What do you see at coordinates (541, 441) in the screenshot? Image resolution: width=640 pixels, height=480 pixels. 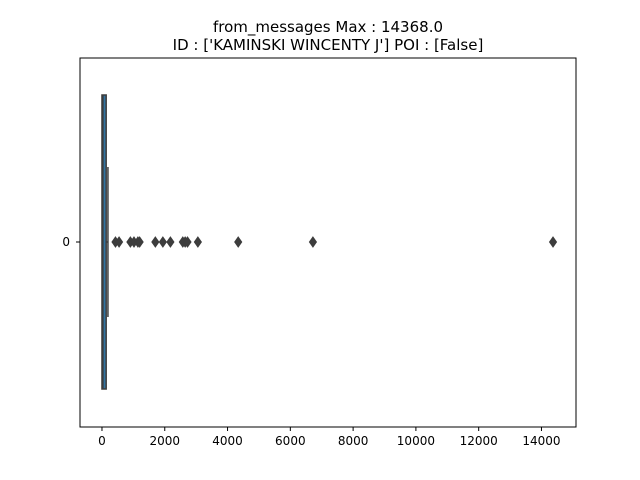 I see `x-tick-label: 14000` at bounding box center [541, 441].